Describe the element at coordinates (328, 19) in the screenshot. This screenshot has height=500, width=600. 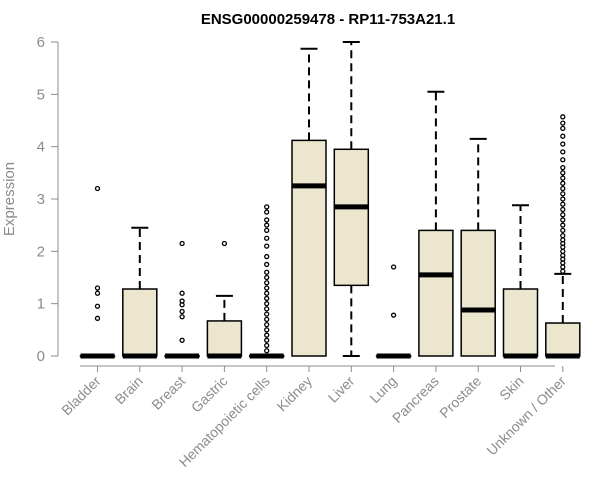
I see `chart-title: ENSG00000259478 - RP11-753A21.1` at that location.